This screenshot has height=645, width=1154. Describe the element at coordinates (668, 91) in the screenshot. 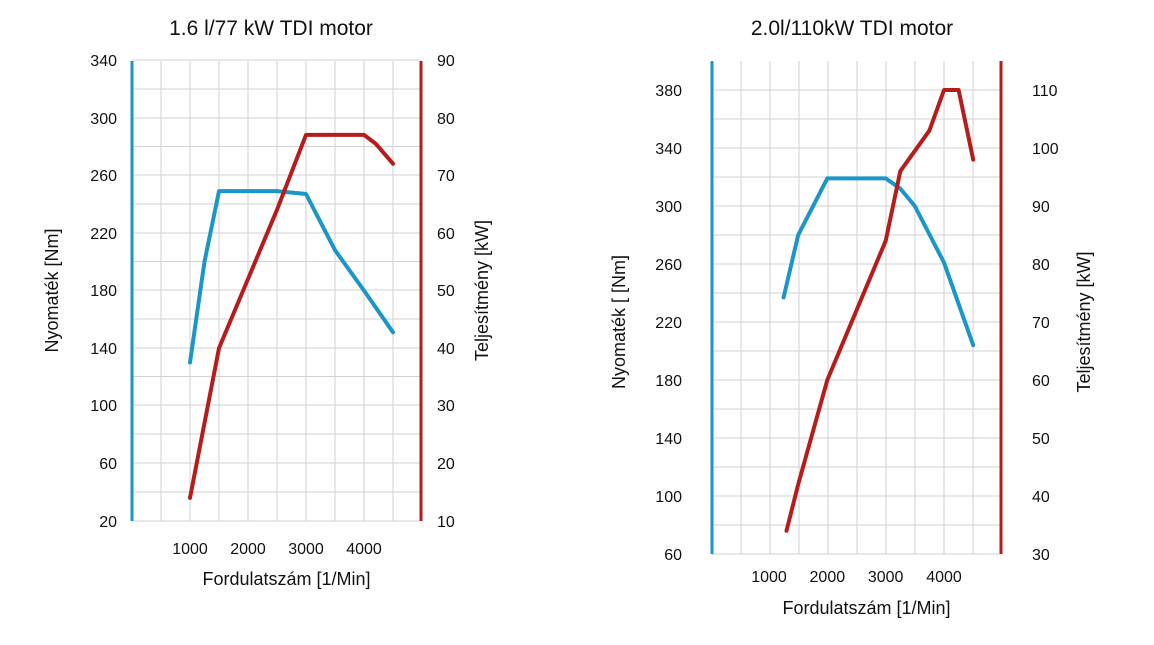

I see `left-y-tick-label: 380` at that location.